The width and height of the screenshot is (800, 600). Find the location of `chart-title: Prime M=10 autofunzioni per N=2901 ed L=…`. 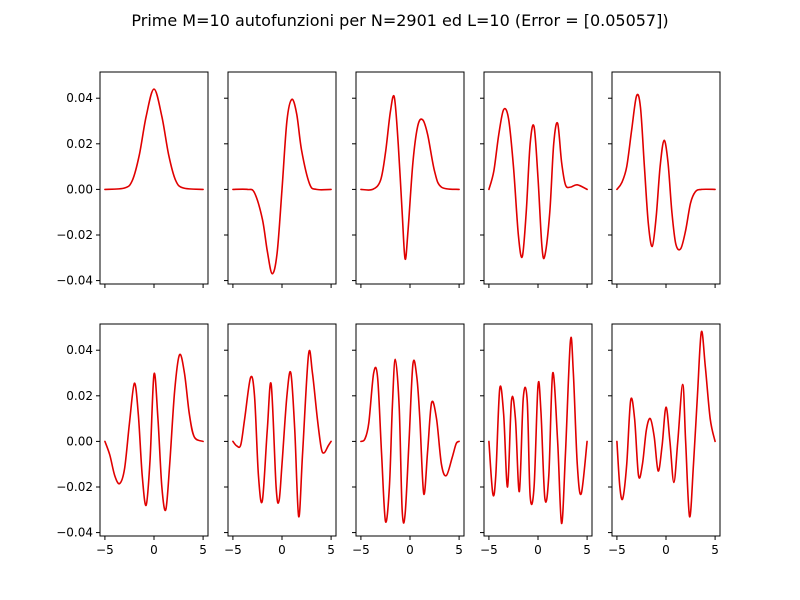

chart-title: Prime M=10 autofunzioni per N=2901 ed L=… is located at coordinates (399, 20).